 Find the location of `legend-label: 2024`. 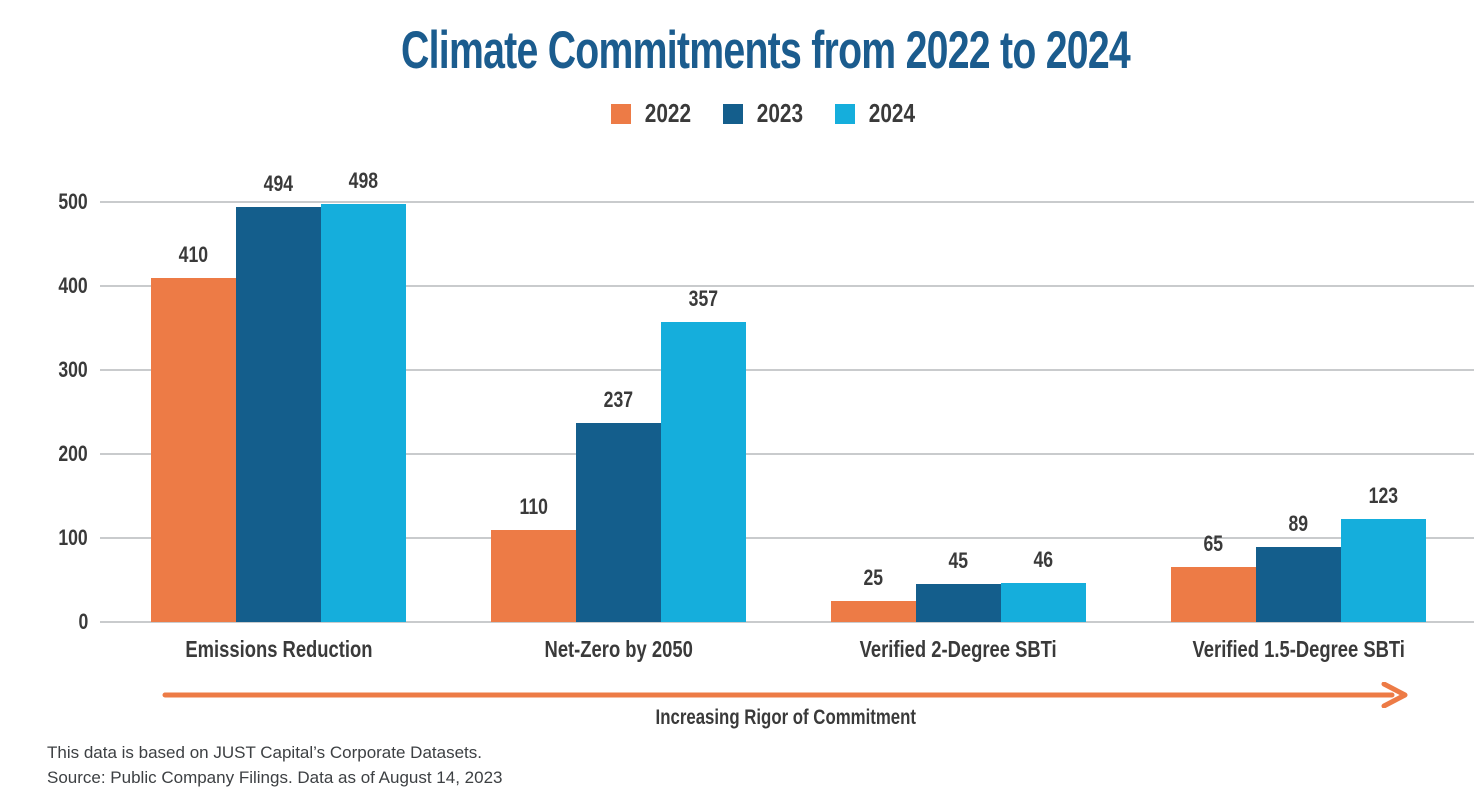

legend-label: 2024 is located at coordinates (892, 113).